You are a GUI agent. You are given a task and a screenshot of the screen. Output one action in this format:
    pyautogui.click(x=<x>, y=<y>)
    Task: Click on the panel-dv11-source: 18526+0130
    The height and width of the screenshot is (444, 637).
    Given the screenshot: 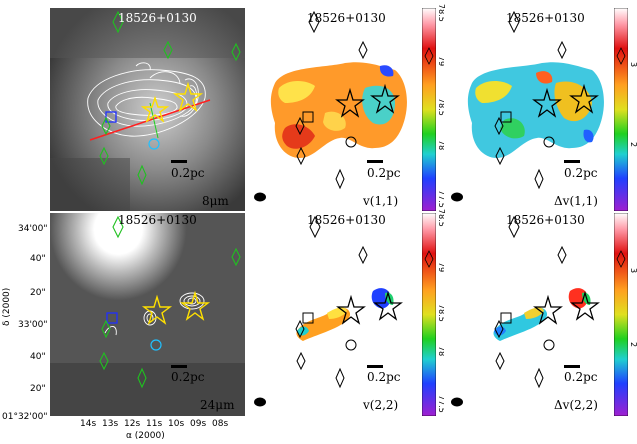 What is the action you would take?
    pyautogui.click(x=545, y=18)
    